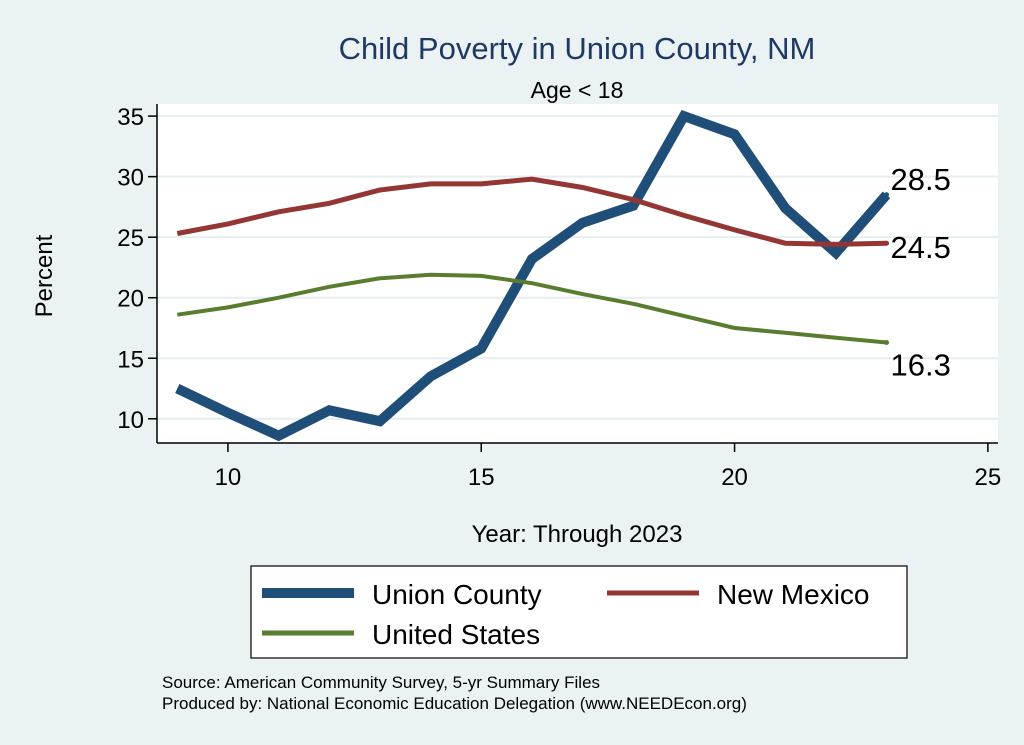 The height and width of the screenshot is (745, 1024). I want to click on y-axis-title: Percent, so click(44, 275).